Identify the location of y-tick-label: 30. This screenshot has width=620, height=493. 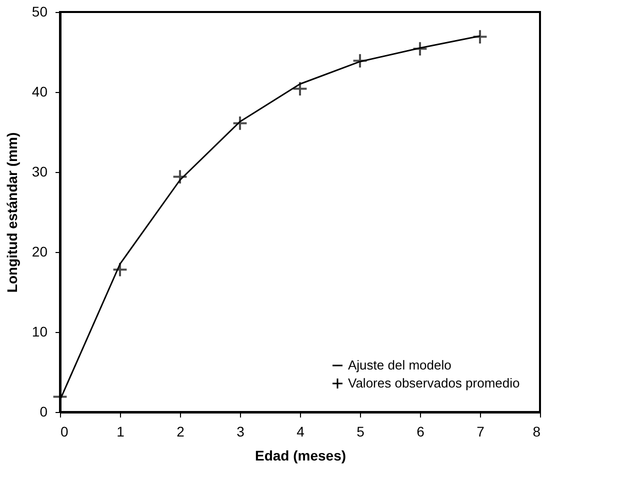
(40, 172).